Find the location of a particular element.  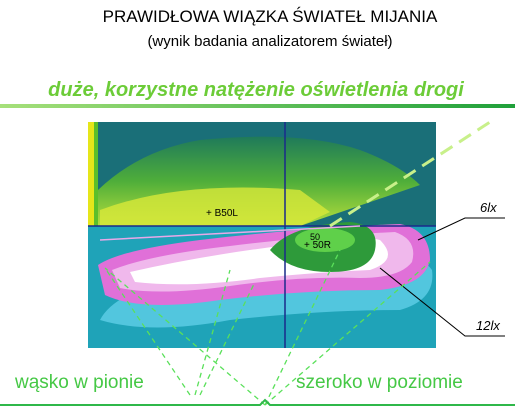

title: PRAWIDŁOWA WIĄZKA ŚWIATEŁ MIJANIA is located at coordinates (270, 16).